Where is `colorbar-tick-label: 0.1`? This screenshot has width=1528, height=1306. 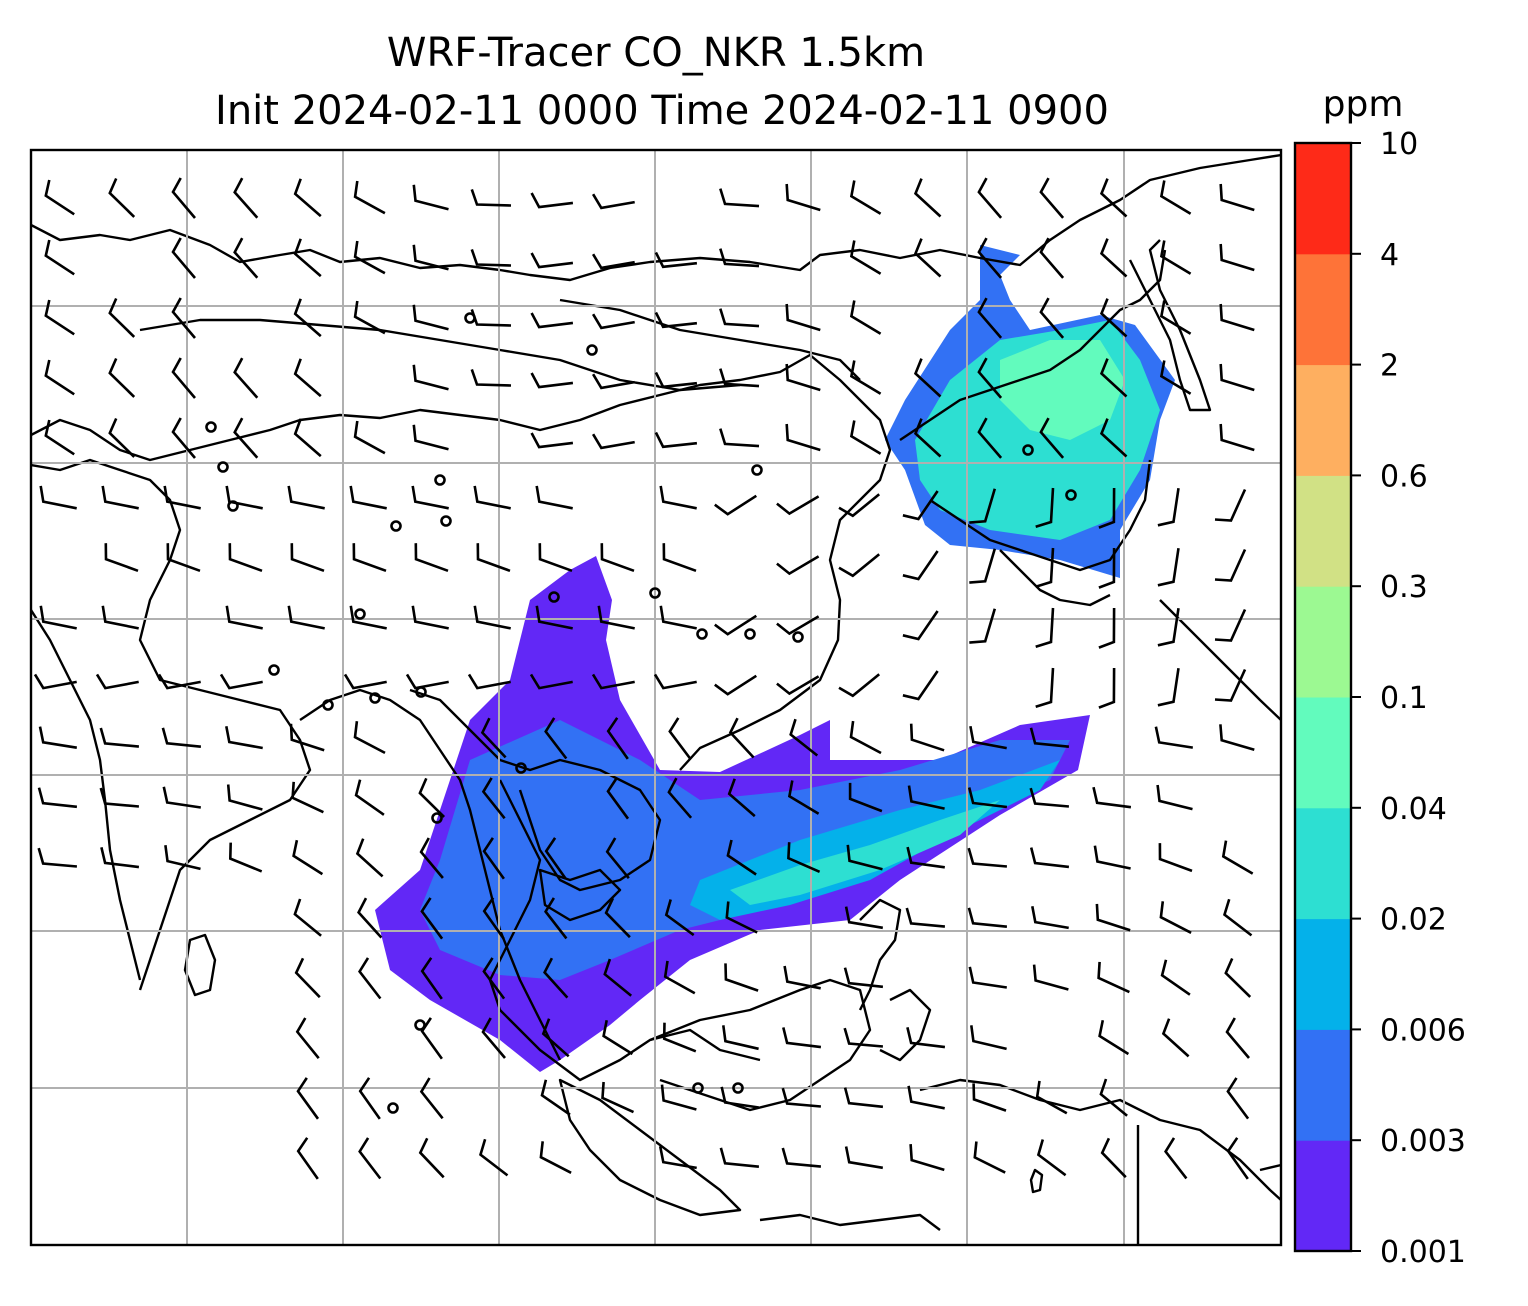
colorbar-tick-label: 0.1 is located at coordinates (1404, 698).